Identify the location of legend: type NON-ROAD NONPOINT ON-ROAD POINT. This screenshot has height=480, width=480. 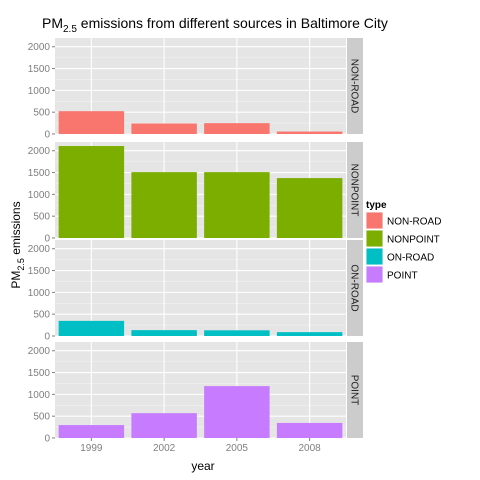
(403, 241).